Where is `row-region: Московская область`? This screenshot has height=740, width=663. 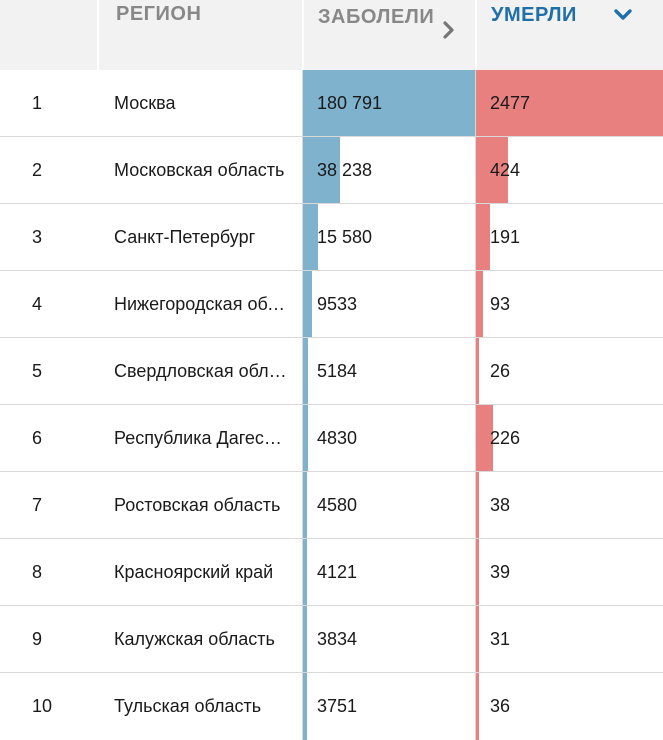
row-region: Московская область is located at coordinates (199, 170).